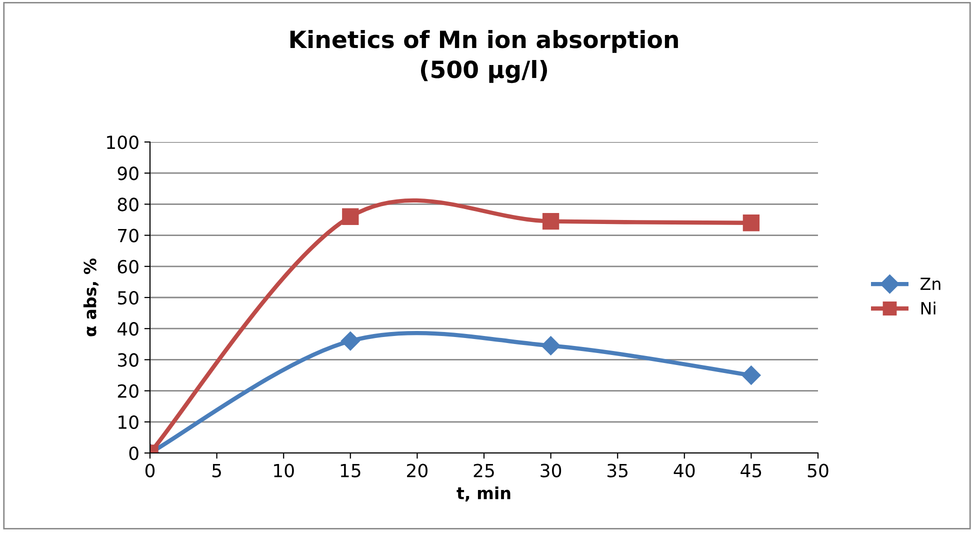  What do you see at coordinates (128, 173) in the screenshot?
I see `y-tick-label: 90` at bounding box center [128, 173].